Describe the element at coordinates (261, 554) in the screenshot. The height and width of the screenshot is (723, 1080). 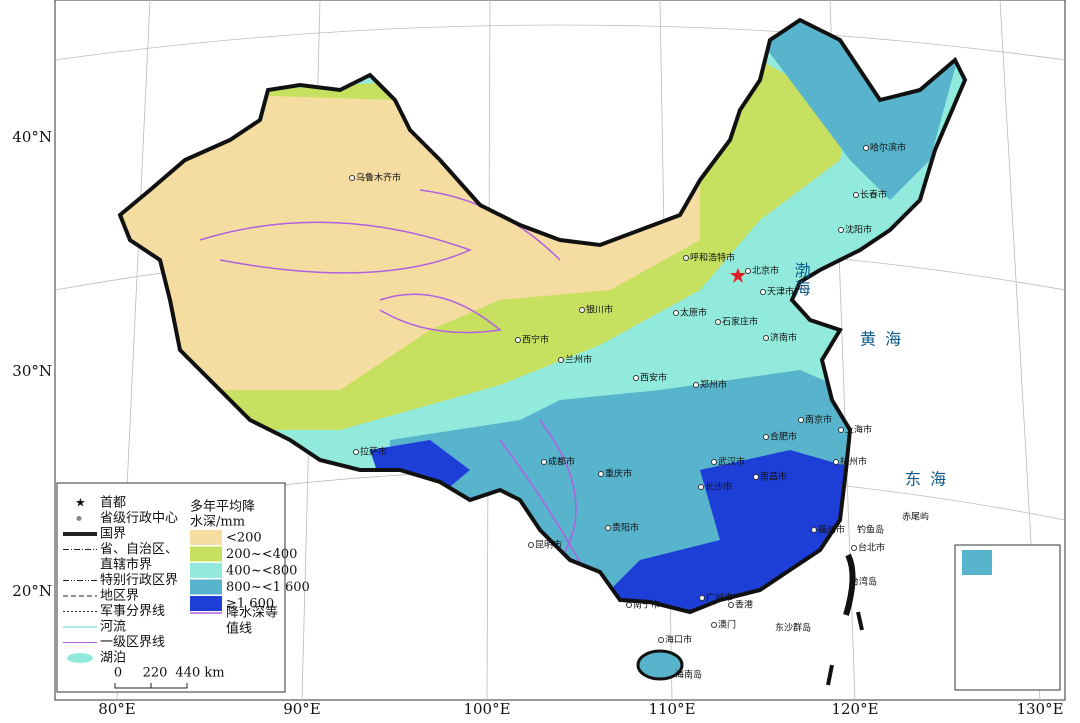
I see `legend-label: 200~<400` at that location.